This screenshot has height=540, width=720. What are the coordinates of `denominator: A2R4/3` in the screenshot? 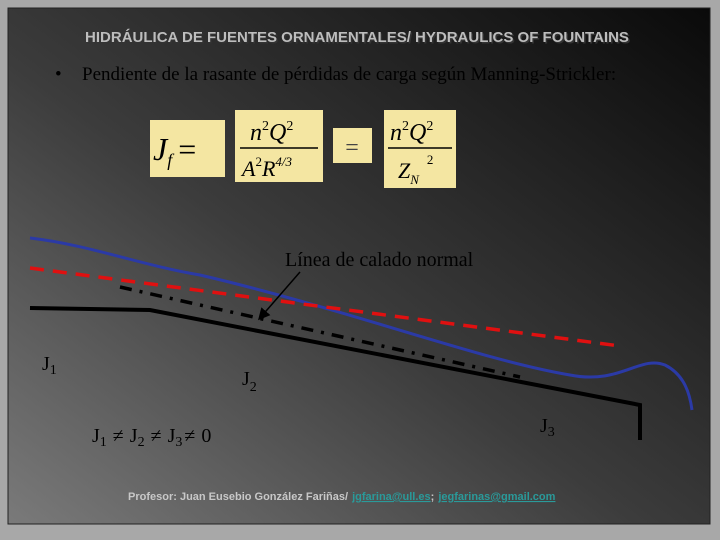 It's located at (266, 167).